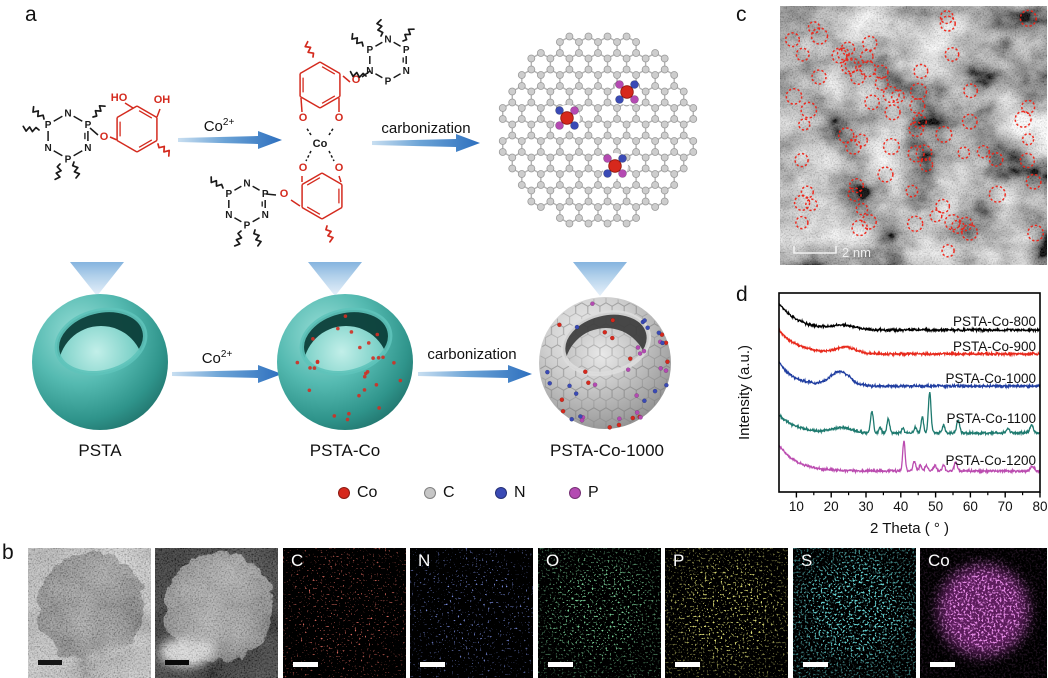 Image resolution: width=1048 pixels, height=678 pixels. I want to click on x-tick-label: 50, so click(935, 506).